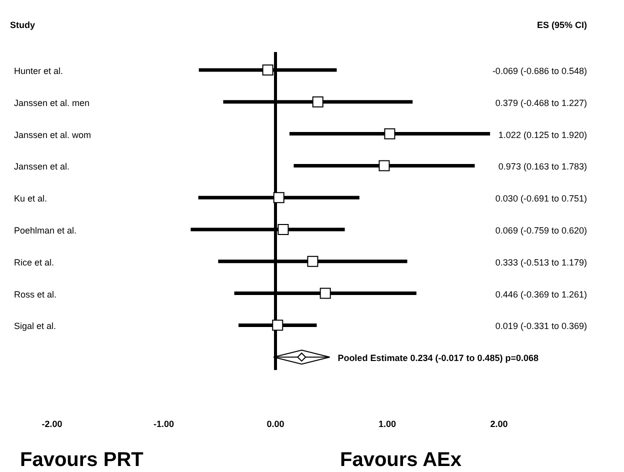  Describe the element at coordinates (401, 460) in the screenshot. I see `text: Favours AEx` at that location.